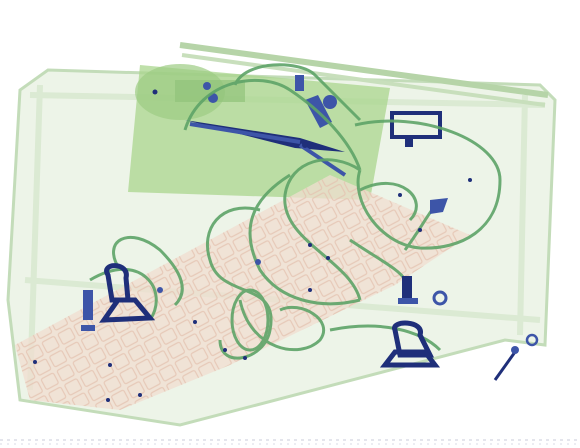 The image size is (580, 448). I want to click on lanyard-clip-right, so click(410, 344).